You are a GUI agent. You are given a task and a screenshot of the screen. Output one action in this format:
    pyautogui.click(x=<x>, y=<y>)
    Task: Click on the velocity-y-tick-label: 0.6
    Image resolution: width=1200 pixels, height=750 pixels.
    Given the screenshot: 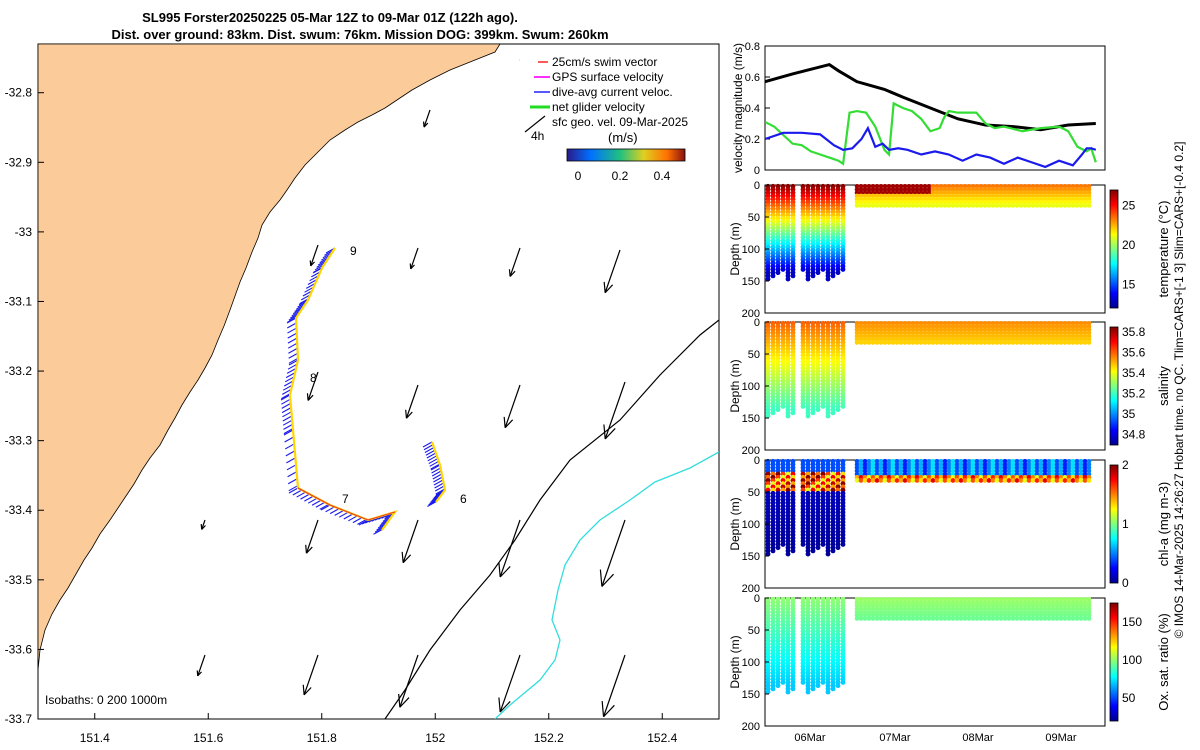 What is the action you would take?
    pyautogui.click(x=752, y=78)
    